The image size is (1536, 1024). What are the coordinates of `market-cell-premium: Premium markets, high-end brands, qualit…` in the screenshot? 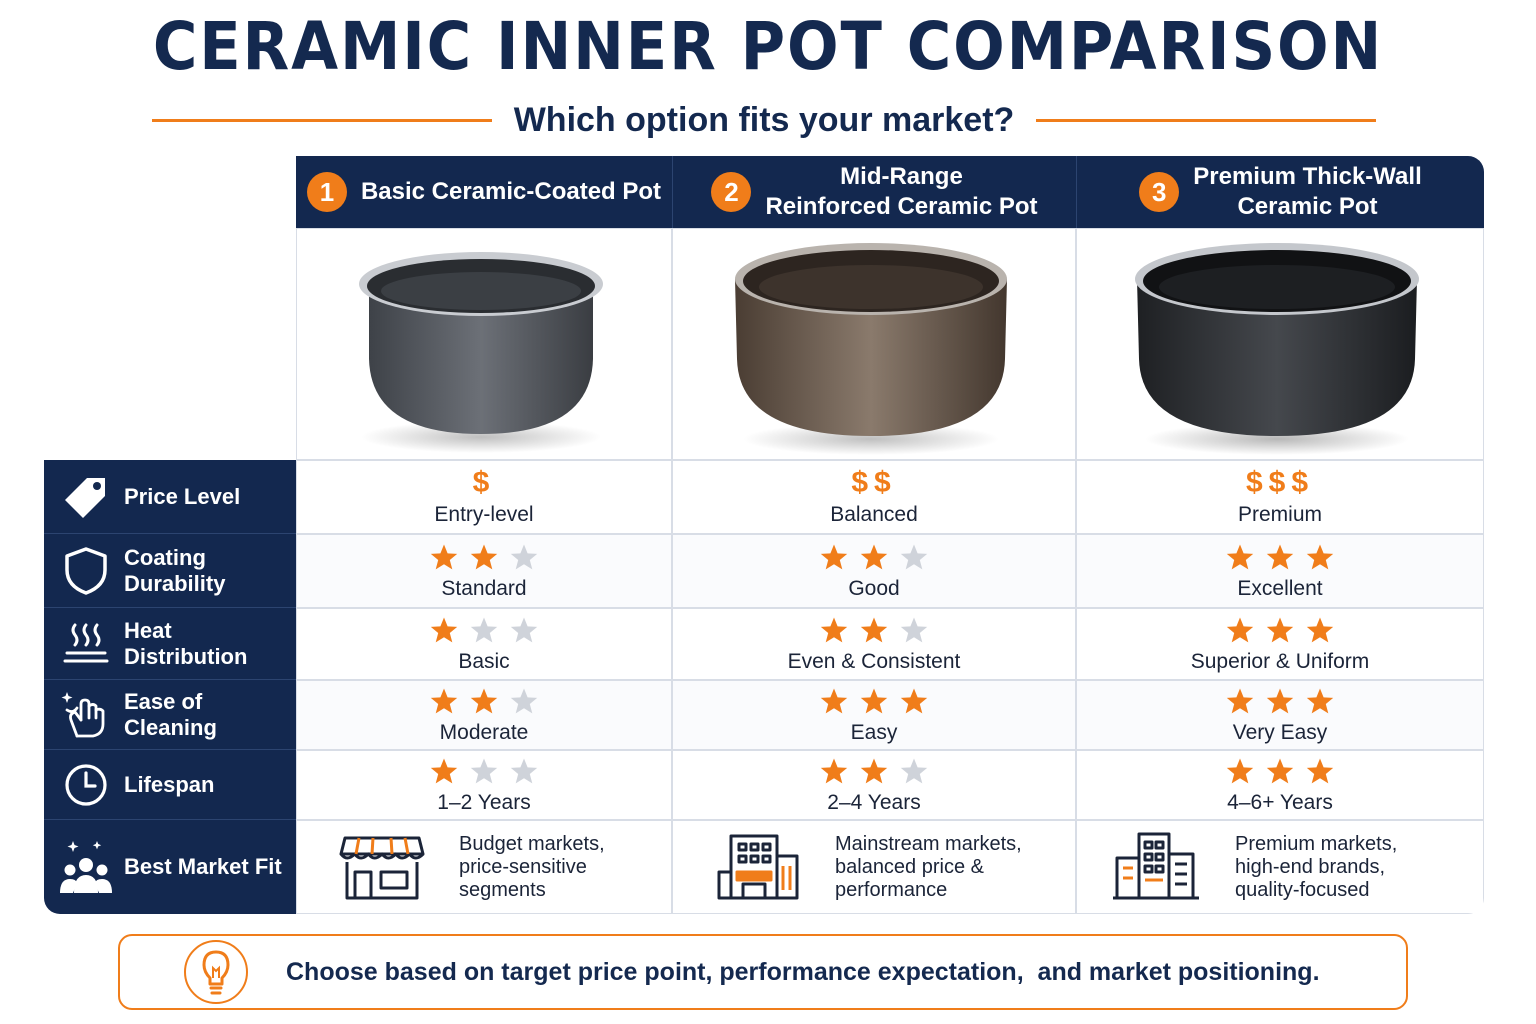 It's located at (1280, 867).